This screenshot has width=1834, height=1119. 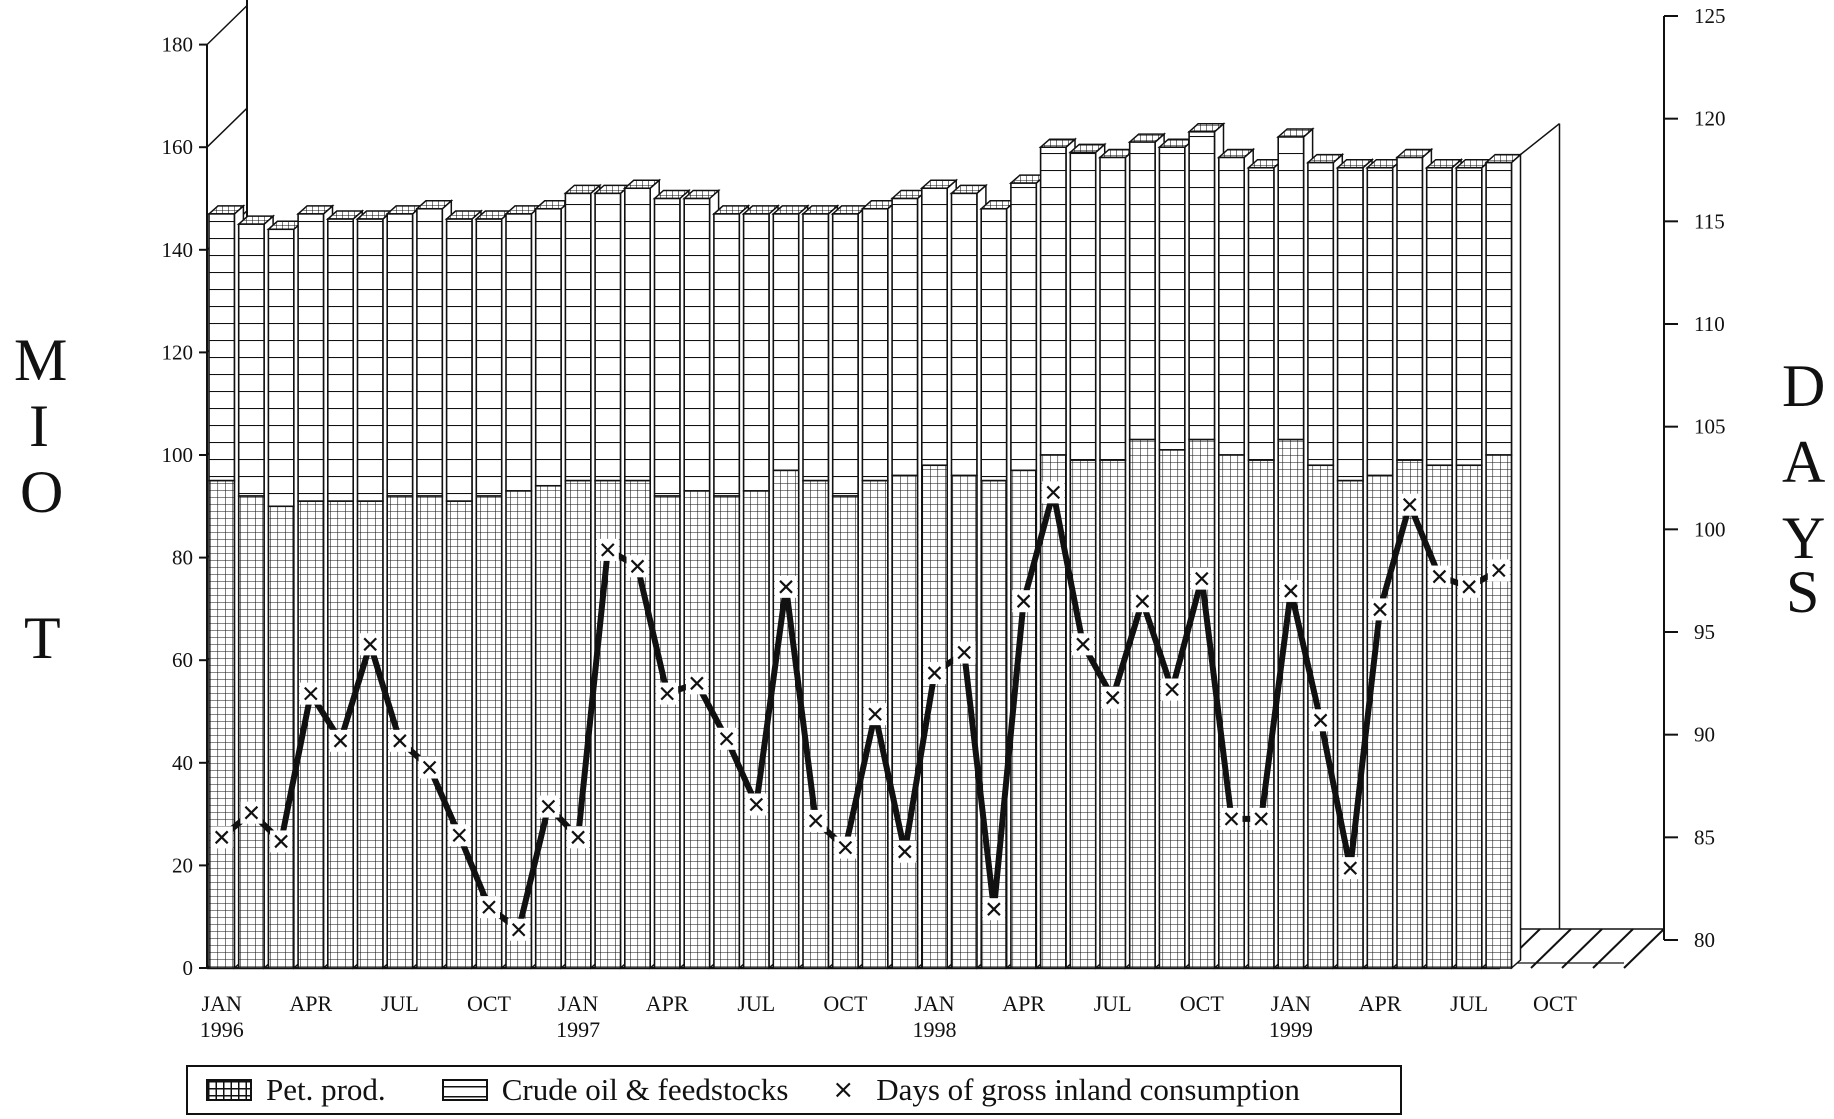 I want to click on right-tick-label: 110, so click(x=1709, y=324).